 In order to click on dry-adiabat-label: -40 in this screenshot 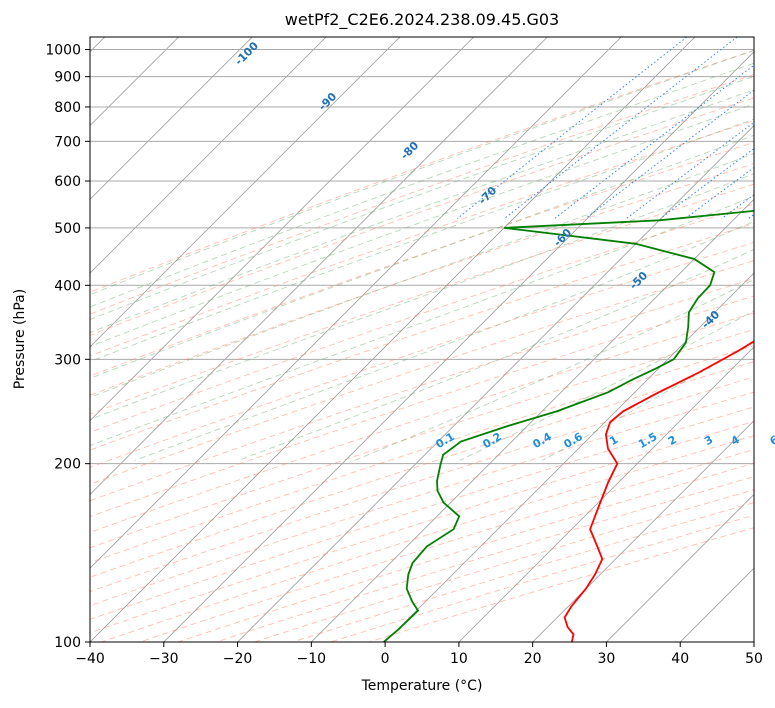, I will do `click(710, 319)`.